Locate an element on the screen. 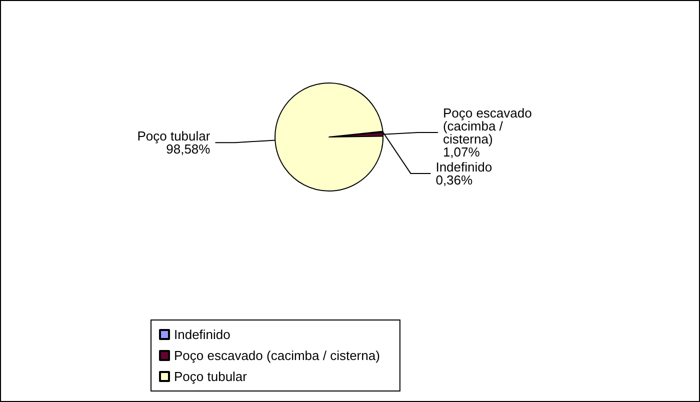 The height and width of the screenshot is (402, 700). data-label: 0,36% is located at coordinates (455, 180).